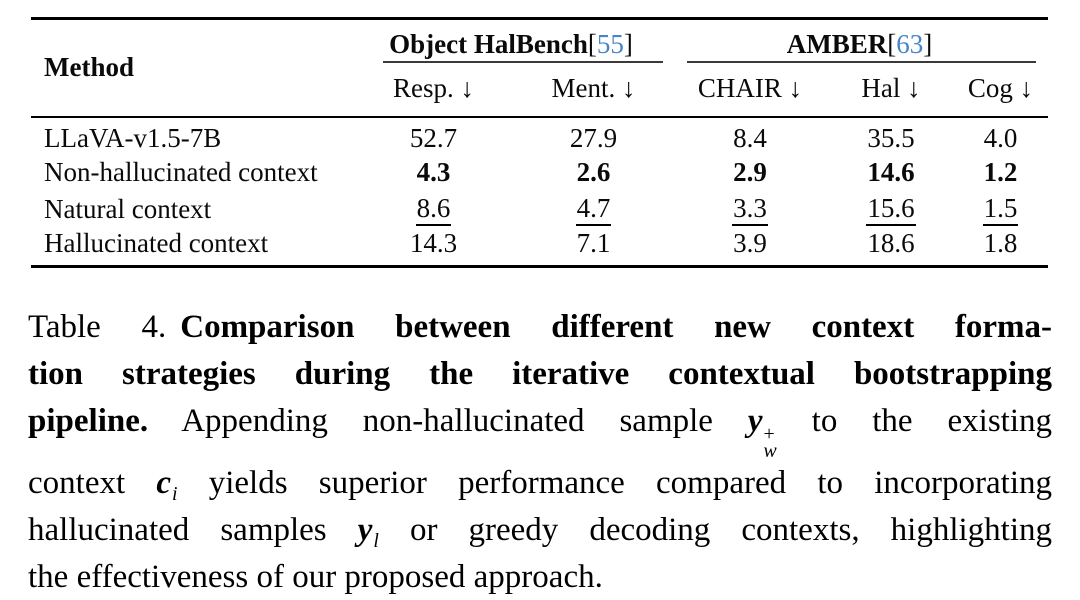 The image size is (1080, 600). Describe the element at coordinates (891, 137) in the screenshot. I see `metric-value-hal: 35.5` at that location.